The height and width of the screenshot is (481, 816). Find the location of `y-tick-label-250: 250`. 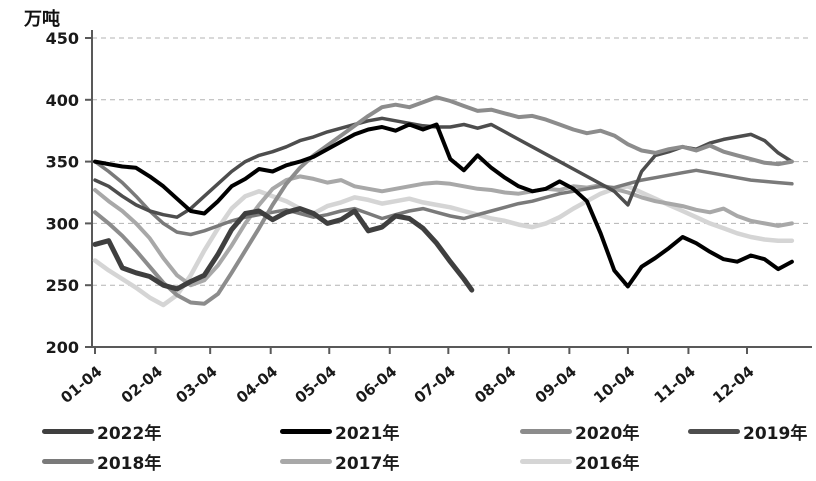

y-tick-label-250: 250 is located at coordinates (62, 285).